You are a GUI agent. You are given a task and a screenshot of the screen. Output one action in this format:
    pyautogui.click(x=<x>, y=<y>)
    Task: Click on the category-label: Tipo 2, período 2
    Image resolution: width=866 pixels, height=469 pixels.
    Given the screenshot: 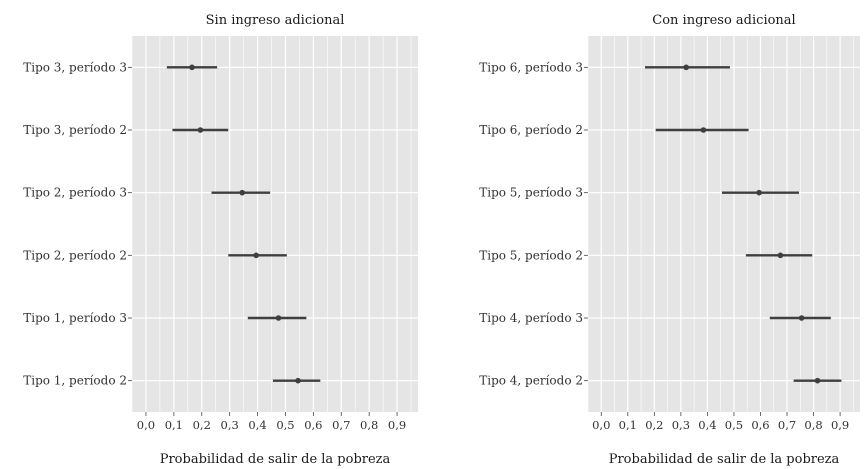 What is the action you would take?
    pyautogui.click(x=75, y=255)
    